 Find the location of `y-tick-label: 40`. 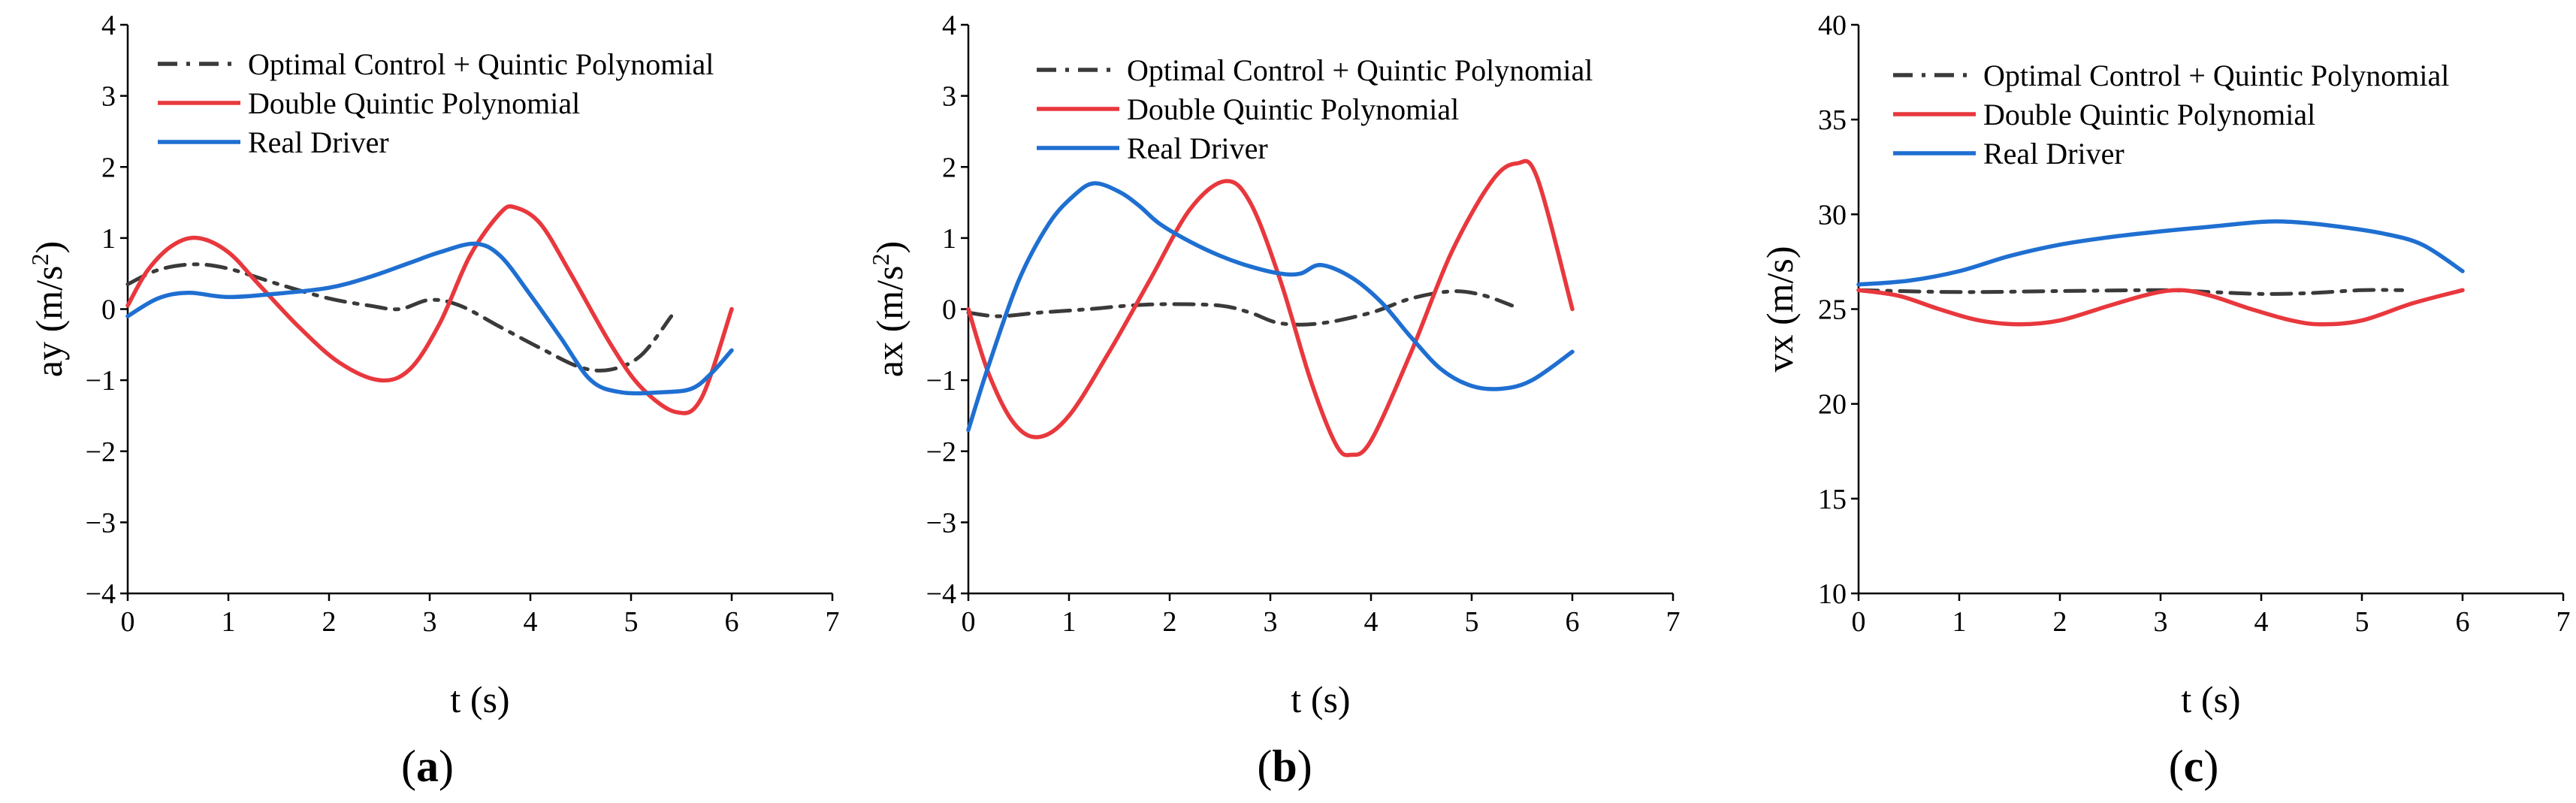

y-tick-label: 40 is located at coordinates (1832, 25).